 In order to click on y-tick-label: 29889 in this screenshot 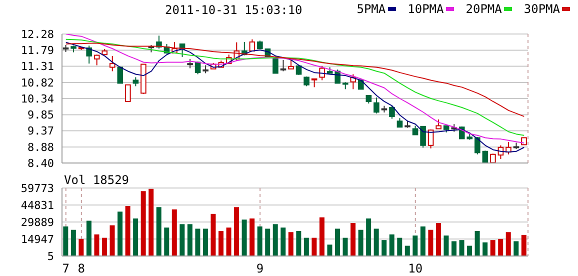, I will do `click(37, 222)`.